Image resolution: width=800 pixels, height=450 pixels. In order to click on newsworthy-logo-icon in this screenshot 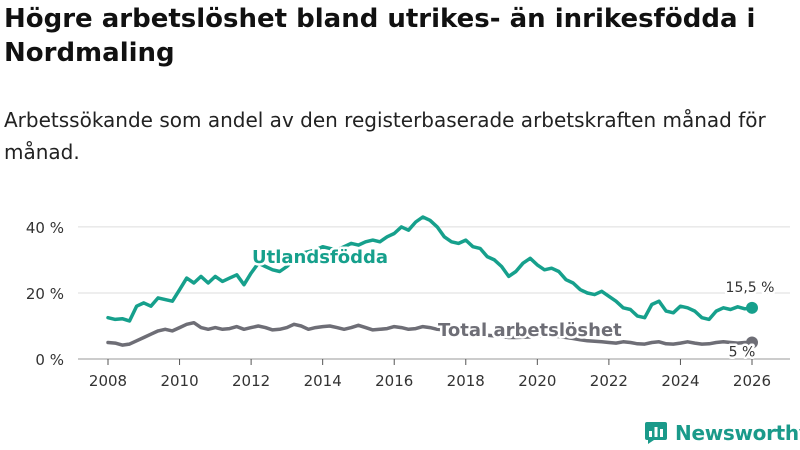, I will do `click(656, 433)`.